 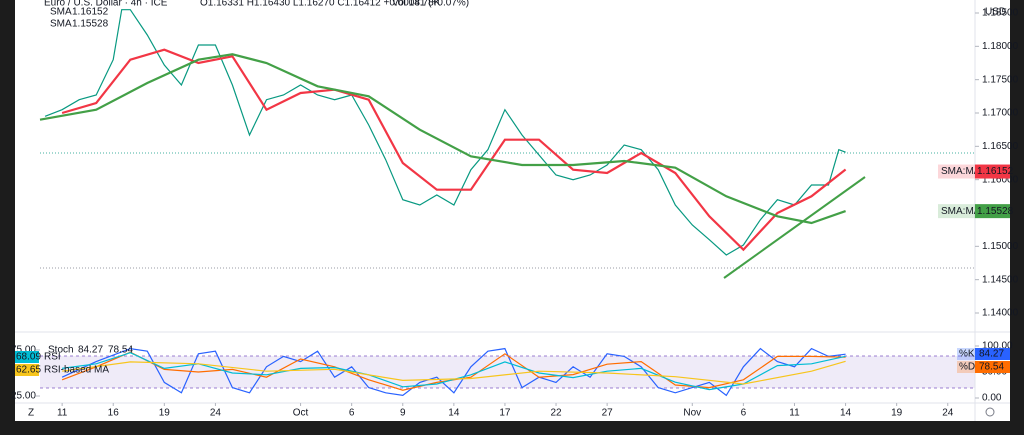 I want to click on x-tick-label: 16, so click(x=114, y=413).